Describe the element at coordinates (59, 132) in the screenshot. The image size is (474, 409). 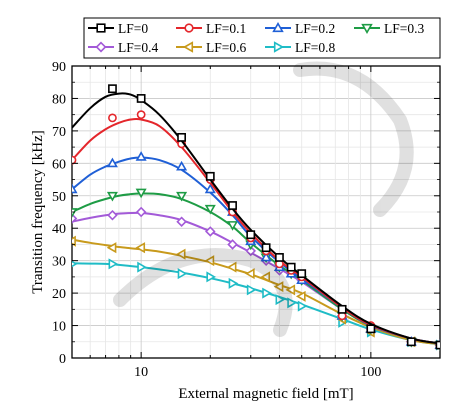
I see `y-tick-label: 70` at that location.